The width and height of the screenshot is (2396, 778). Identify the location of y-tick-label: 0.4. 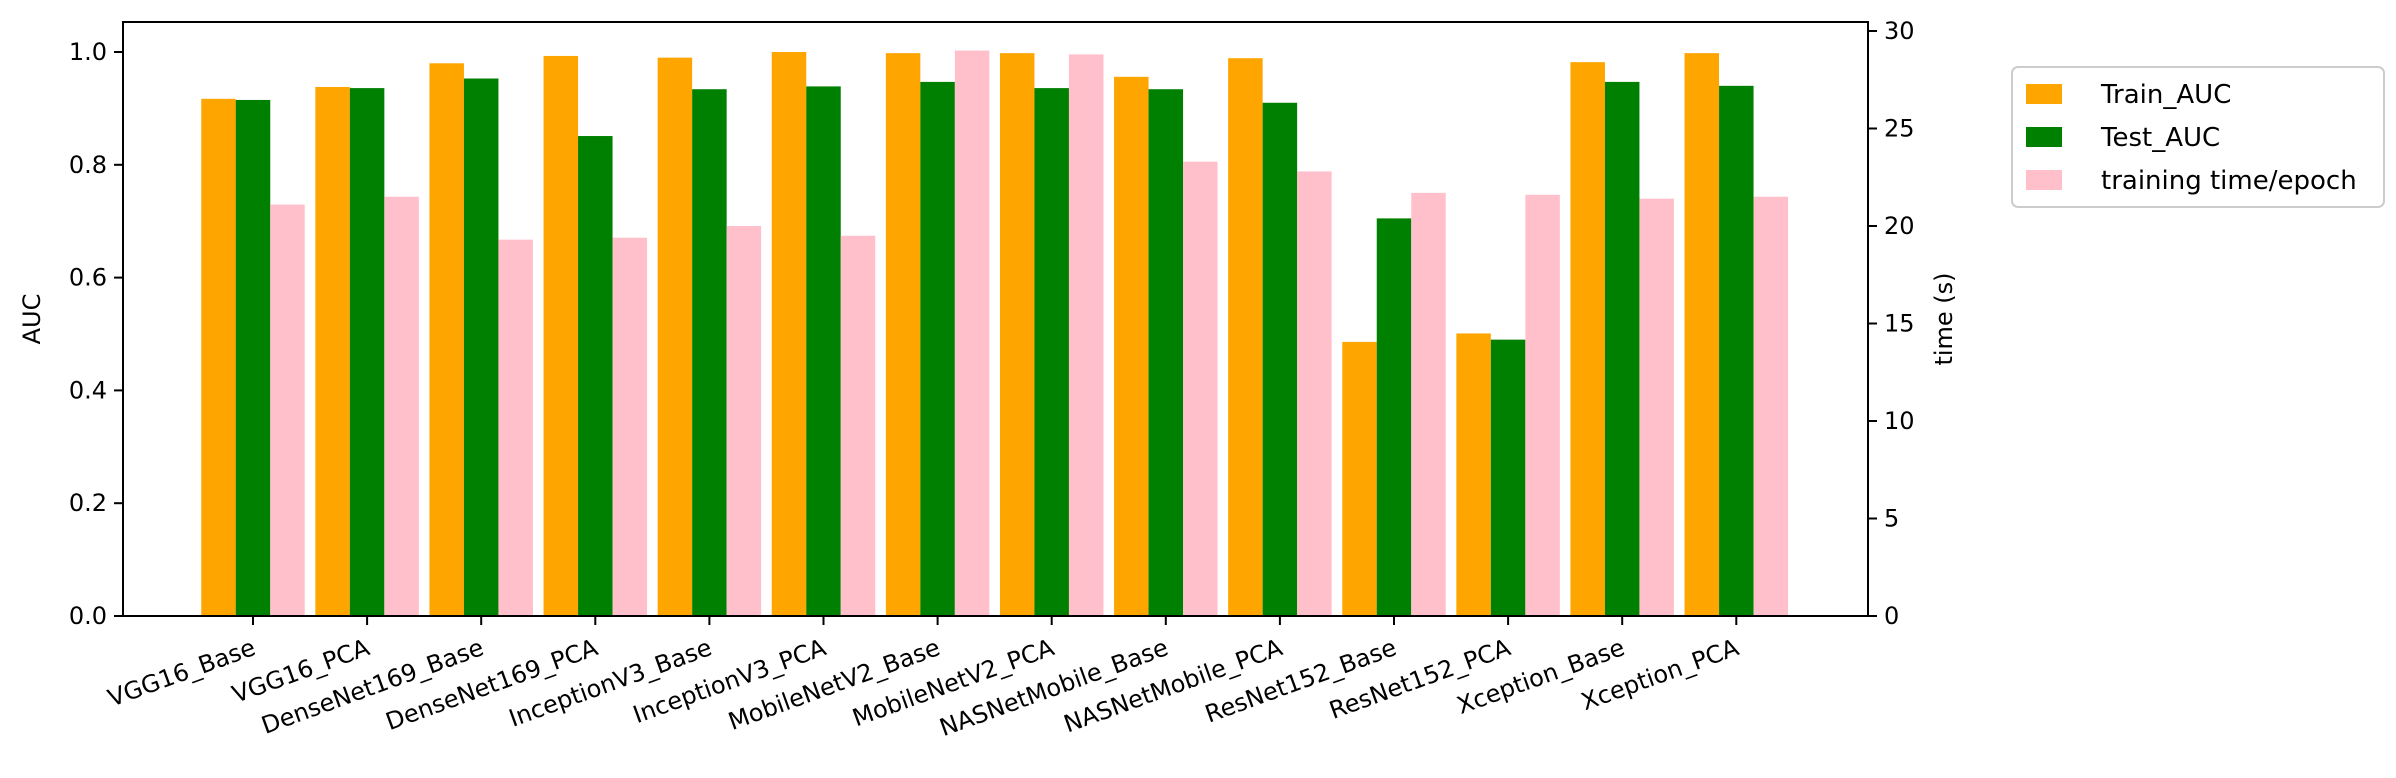
(88, 390).